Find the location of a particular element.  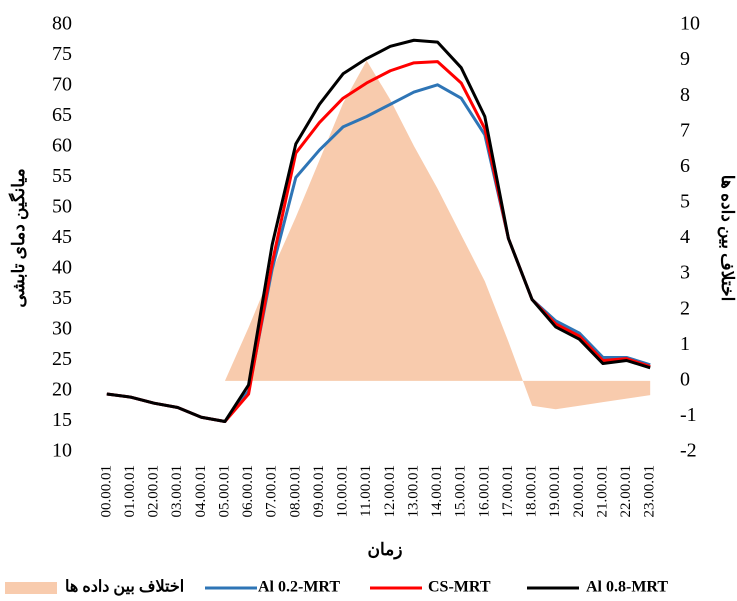

y2-tick-label: 6 is located at coordinates (685, 166).